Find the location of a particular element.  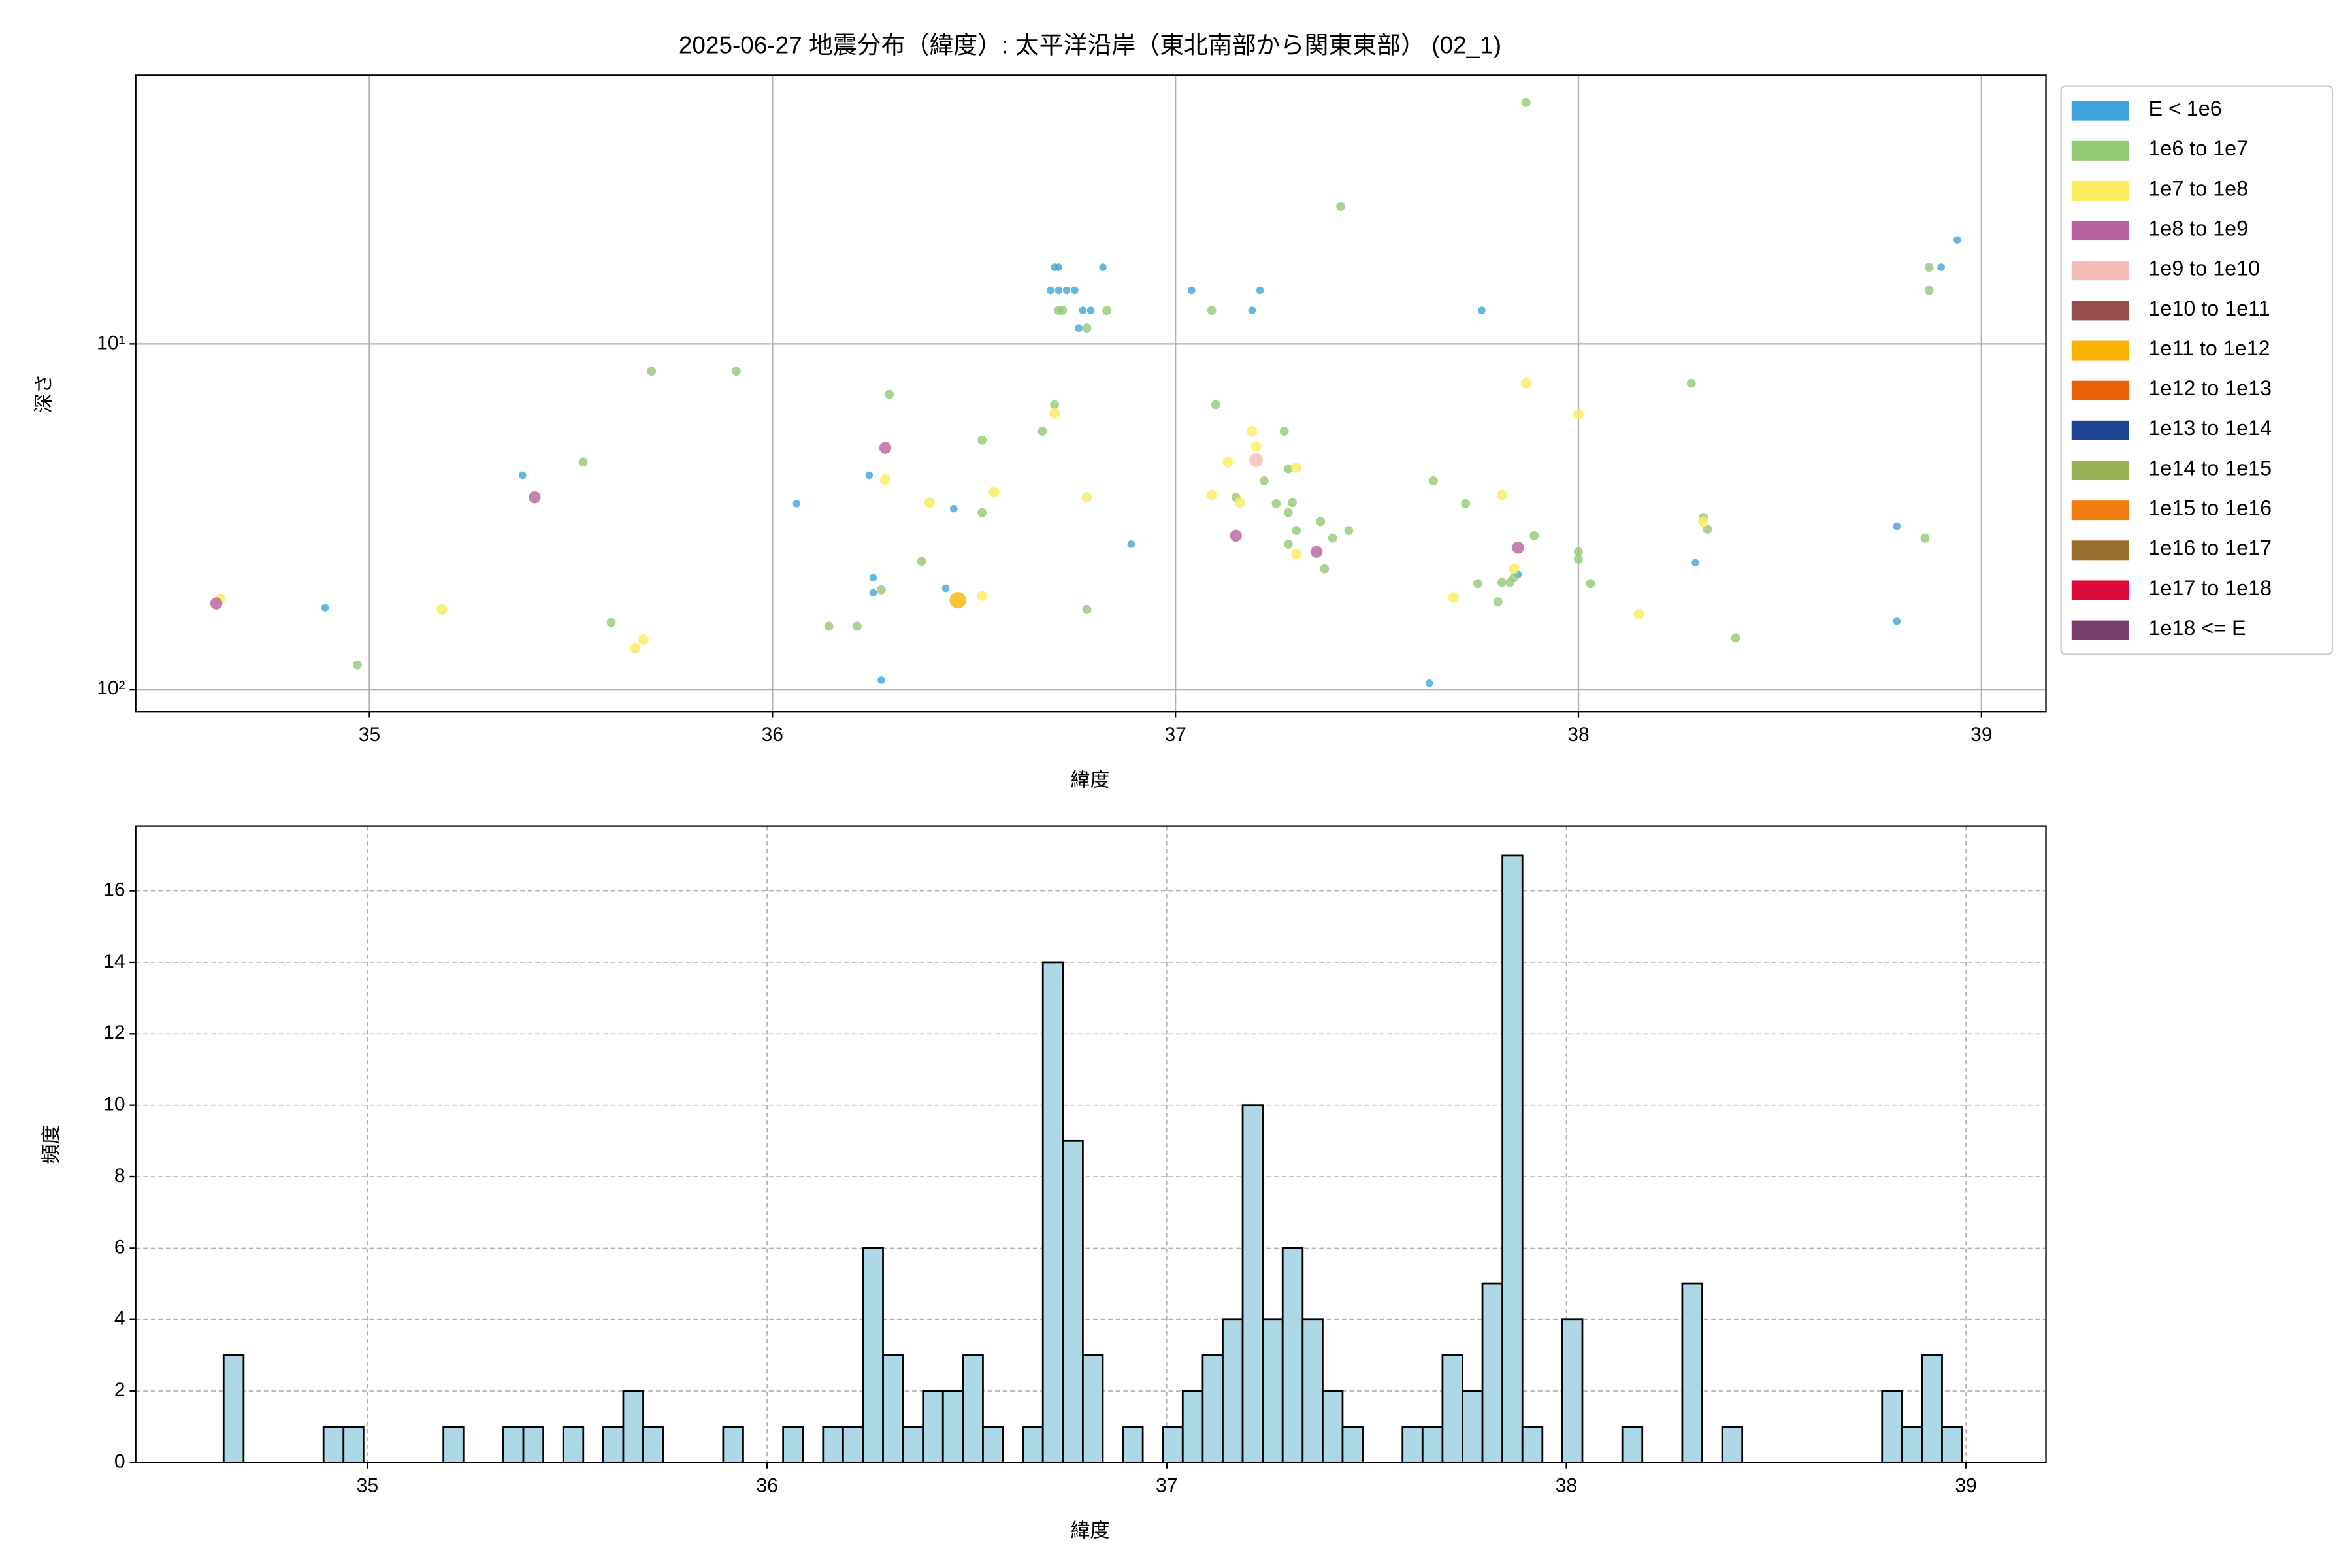

legend-label: 1e14 to 1e15 is located at coordinates (2210, 468).